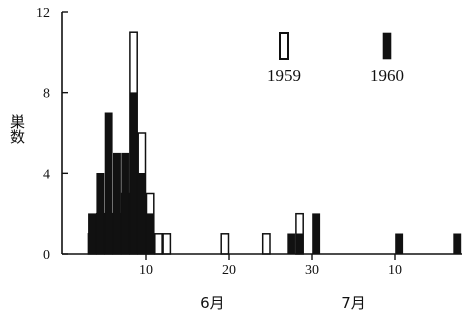 This screenshot has height=322, width=466. What do you see at coordinates (284, 75) in the screenshot?
I see `legend-label-1959: 1959` at bounding box center [284, 75].